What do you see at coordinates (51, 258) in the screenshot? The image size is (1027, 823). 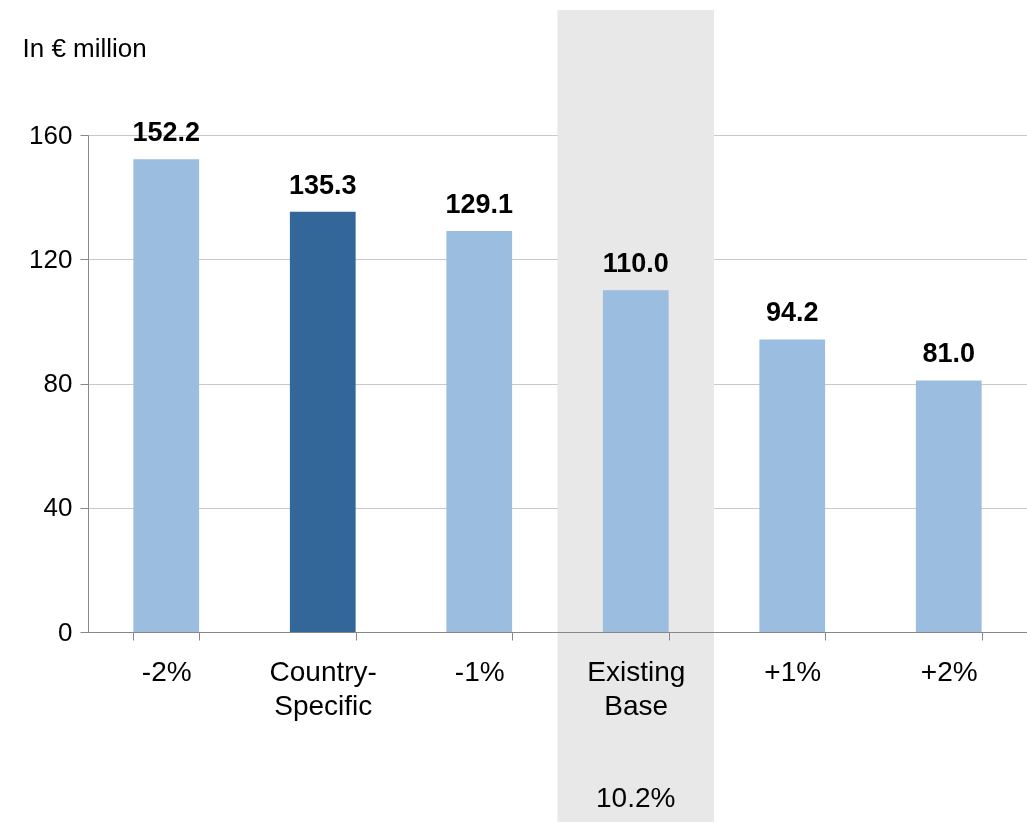 I see `y-tick-label: 120` at bounding box center [51, 258].